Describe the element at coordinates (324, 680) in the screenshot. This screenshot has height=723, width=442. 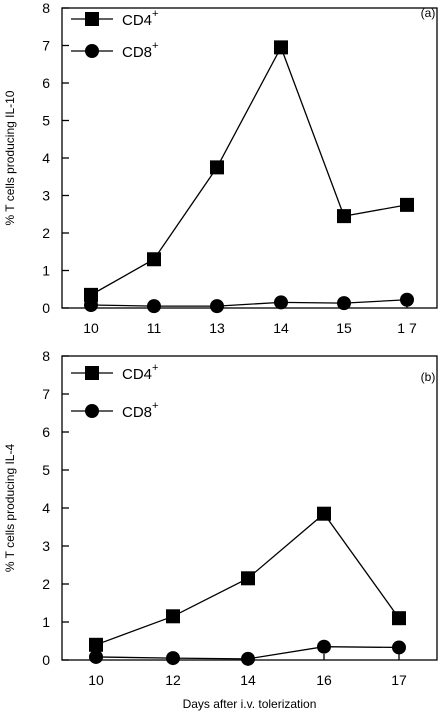
I see `x-tick-label: 16` at that location.